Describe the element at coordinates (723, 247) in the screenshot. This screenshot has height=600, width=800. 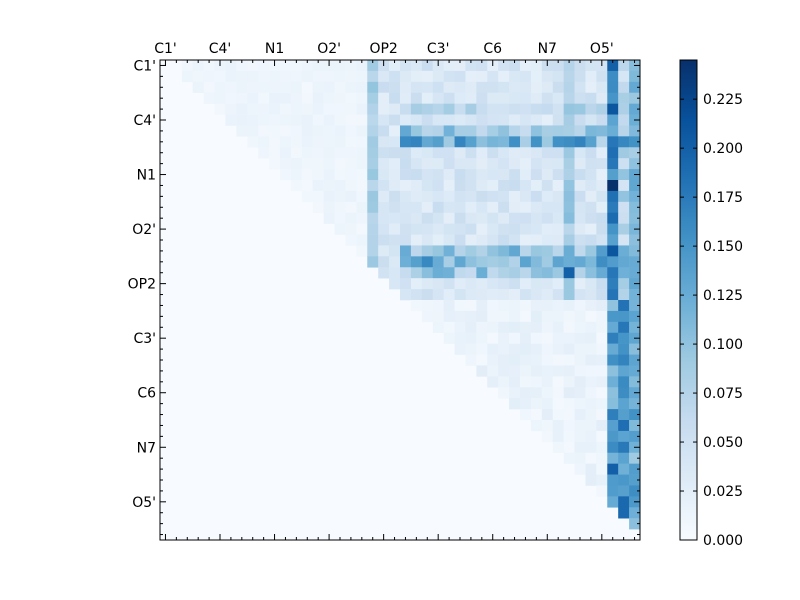
I see `colorbar-tick-label: 0.150` at that location.